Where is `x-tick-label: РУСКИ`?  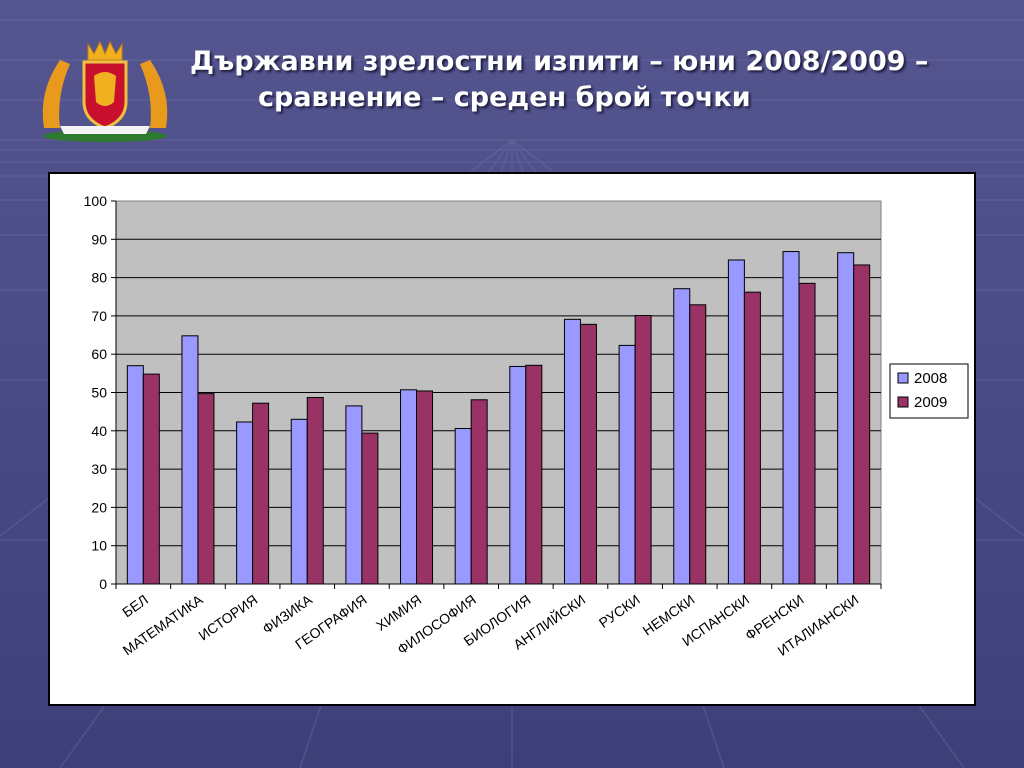
x-tick-label: РУСКИ is located at coordinates (619, 611).